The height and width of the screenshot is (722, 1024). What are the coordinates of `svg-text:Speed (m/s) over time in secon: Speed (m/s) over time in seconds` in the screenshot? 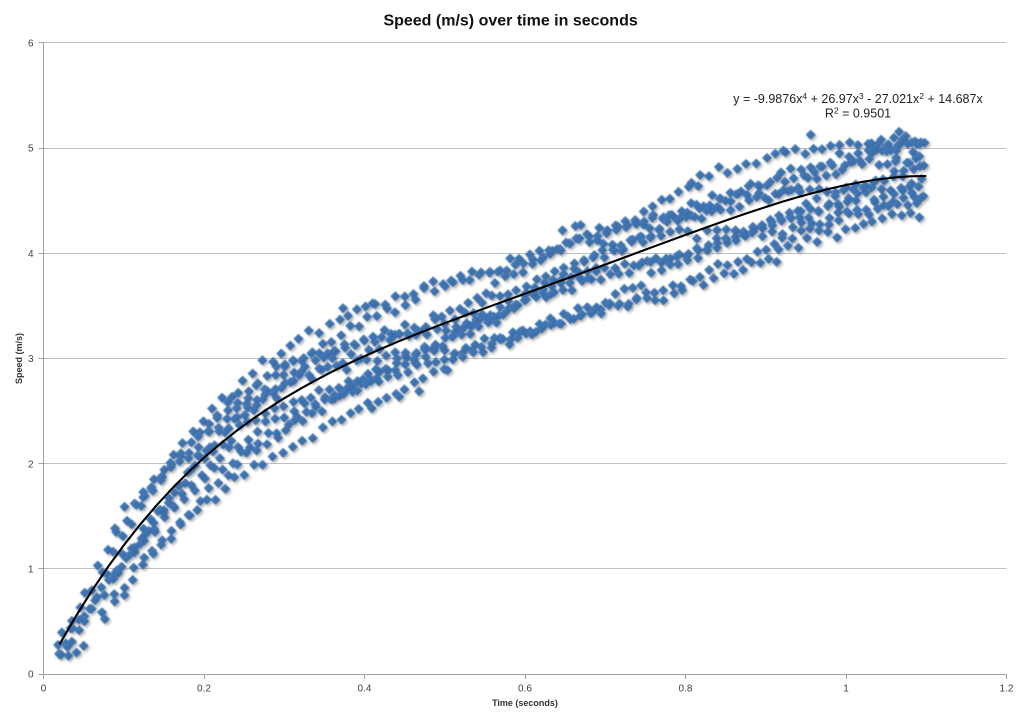 It's located at (510, 21).